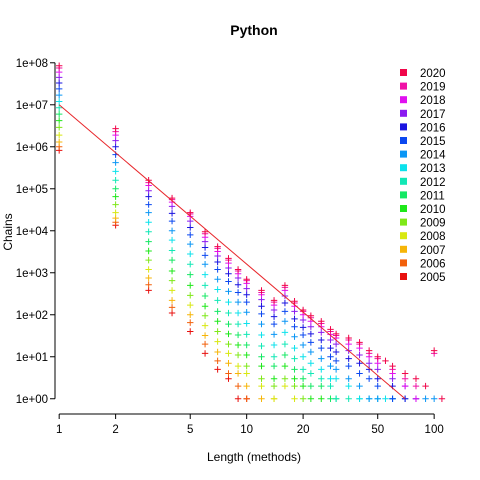 The image size is (480, 480). Describe the element at coordinates (8, 231) in the screenshot. I see `y-axis-label: Chains` at that location.